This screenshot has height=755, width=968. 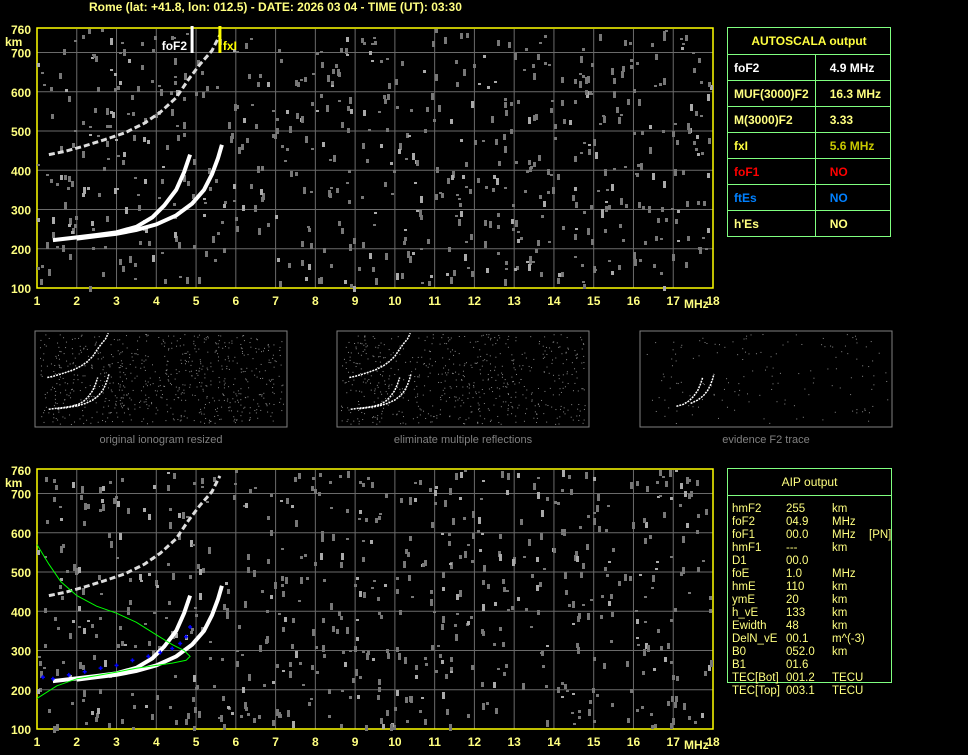 What do you see at coordinates (463, 440) in the screenshot?
I see `thumbnail-label: eliminate multiple reflections` at bounding box center [463, 440].